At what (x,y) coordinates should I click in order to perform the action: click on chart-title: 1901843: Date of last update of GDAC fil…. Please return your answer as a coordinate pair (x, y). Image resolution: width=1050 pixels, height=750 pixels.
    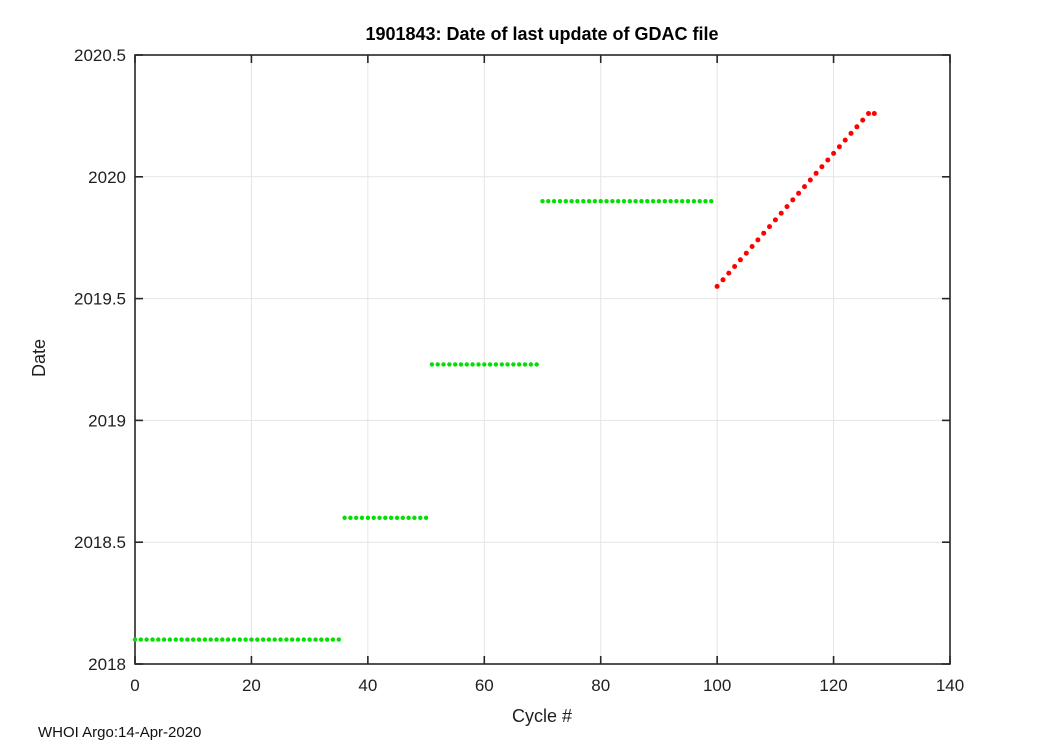
    Looking at the image, I should click on (541, 34).